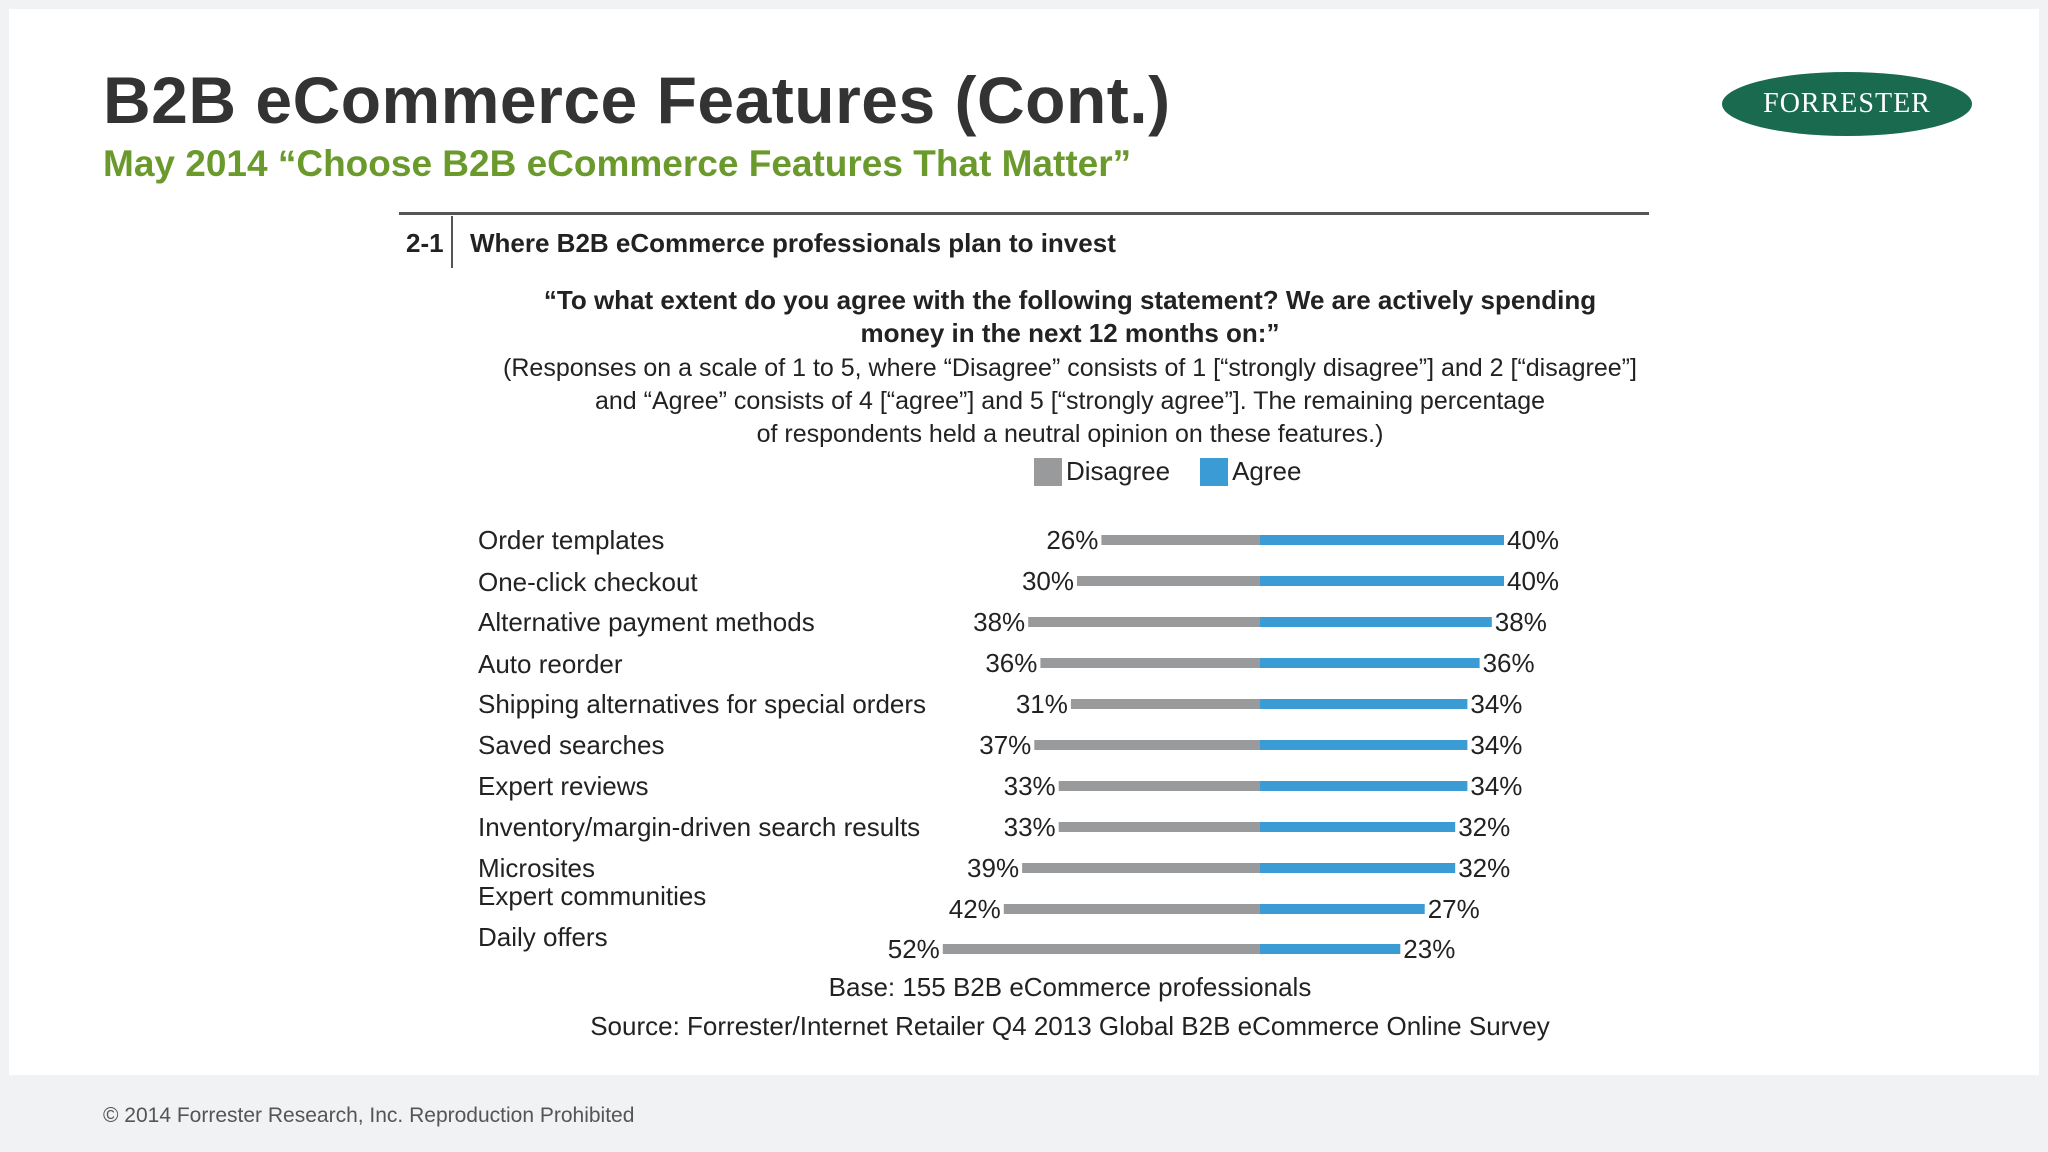  I want to click on logo-text: FORRESTER, so click(1847, 103).